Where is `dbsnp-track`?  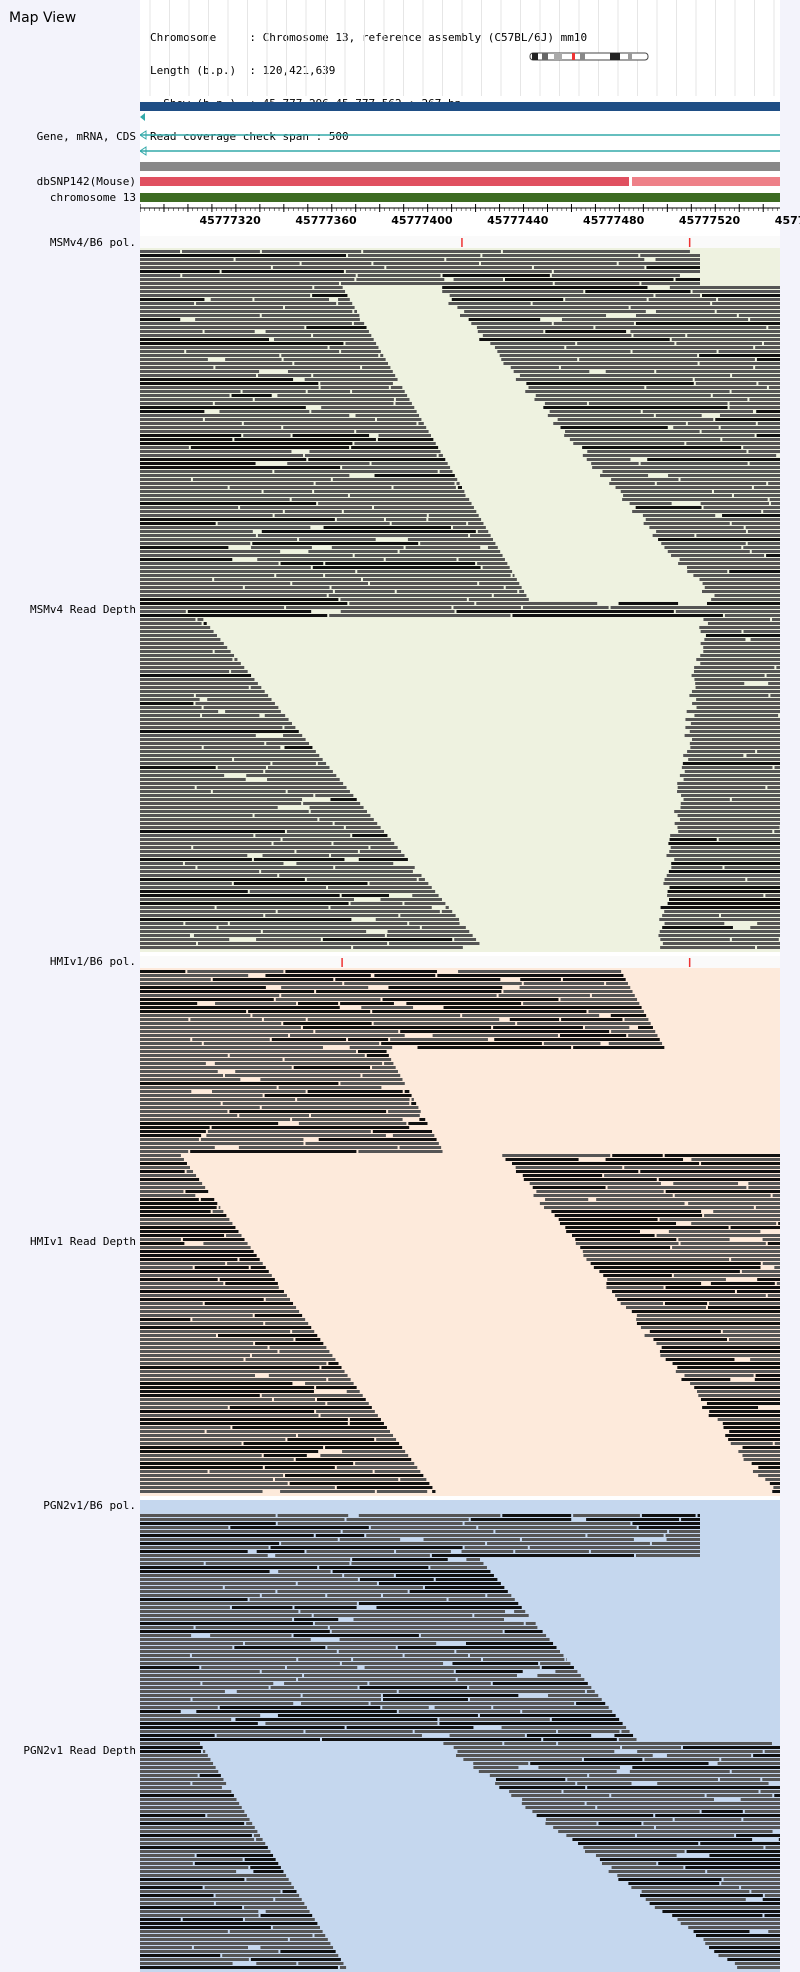 dbsnp-track is located at coordinates (460, 182).